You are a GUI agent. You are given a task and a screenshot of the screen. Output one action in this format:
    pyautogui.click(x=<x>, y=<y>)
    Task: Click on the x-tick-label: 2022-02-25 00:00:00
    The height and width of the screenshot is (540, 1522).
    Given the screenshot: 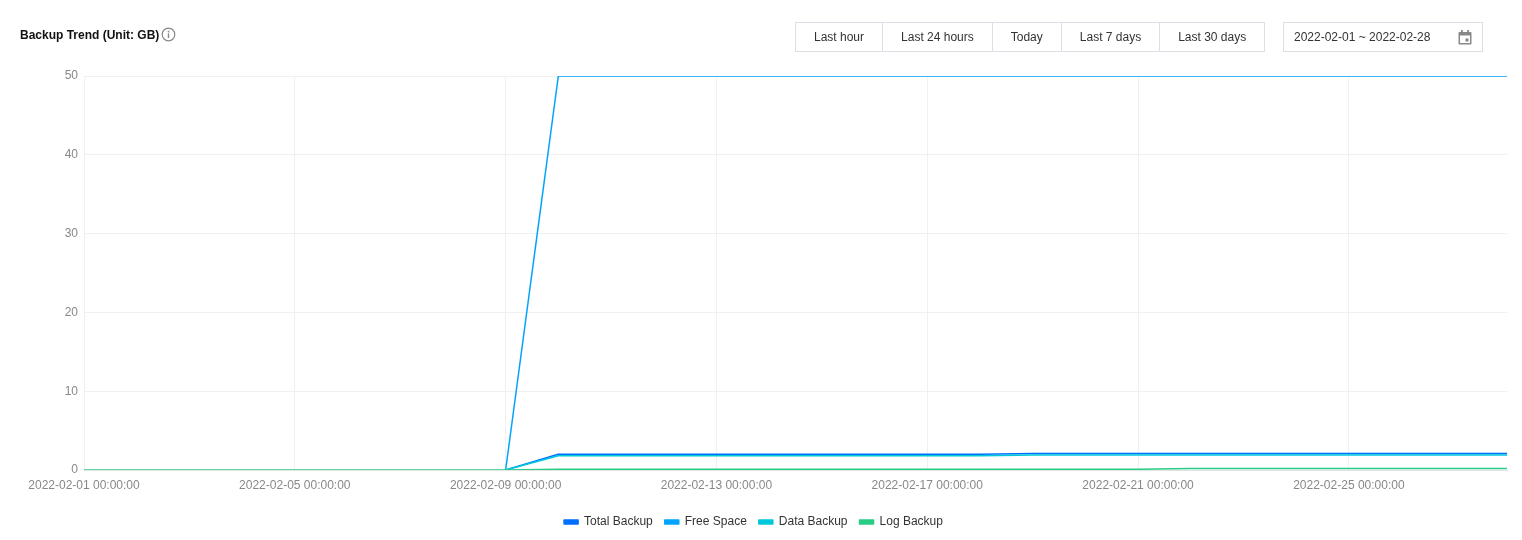 What is the action you would take?
    pyautogui.click(x=1349, y=484)
    